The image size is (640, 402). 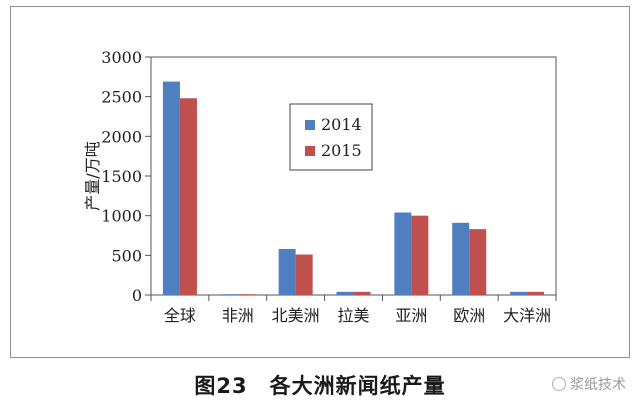 What do you see at coordinates (137, 295) in the screenshot?
I see `y-tick-label: 0` at bounding box center [137, 295].